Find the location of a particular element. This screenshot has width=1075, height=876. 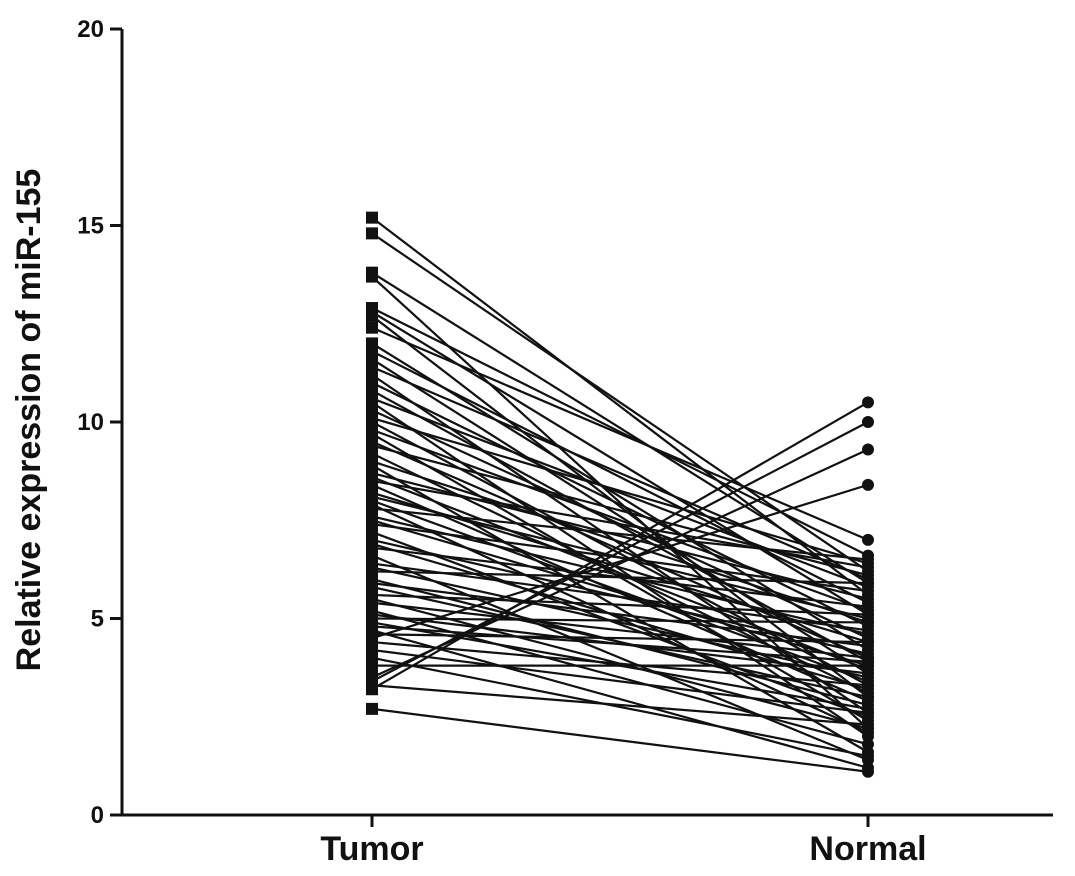

x-category-label-normal: Normal is located at coordinates (867, 849).